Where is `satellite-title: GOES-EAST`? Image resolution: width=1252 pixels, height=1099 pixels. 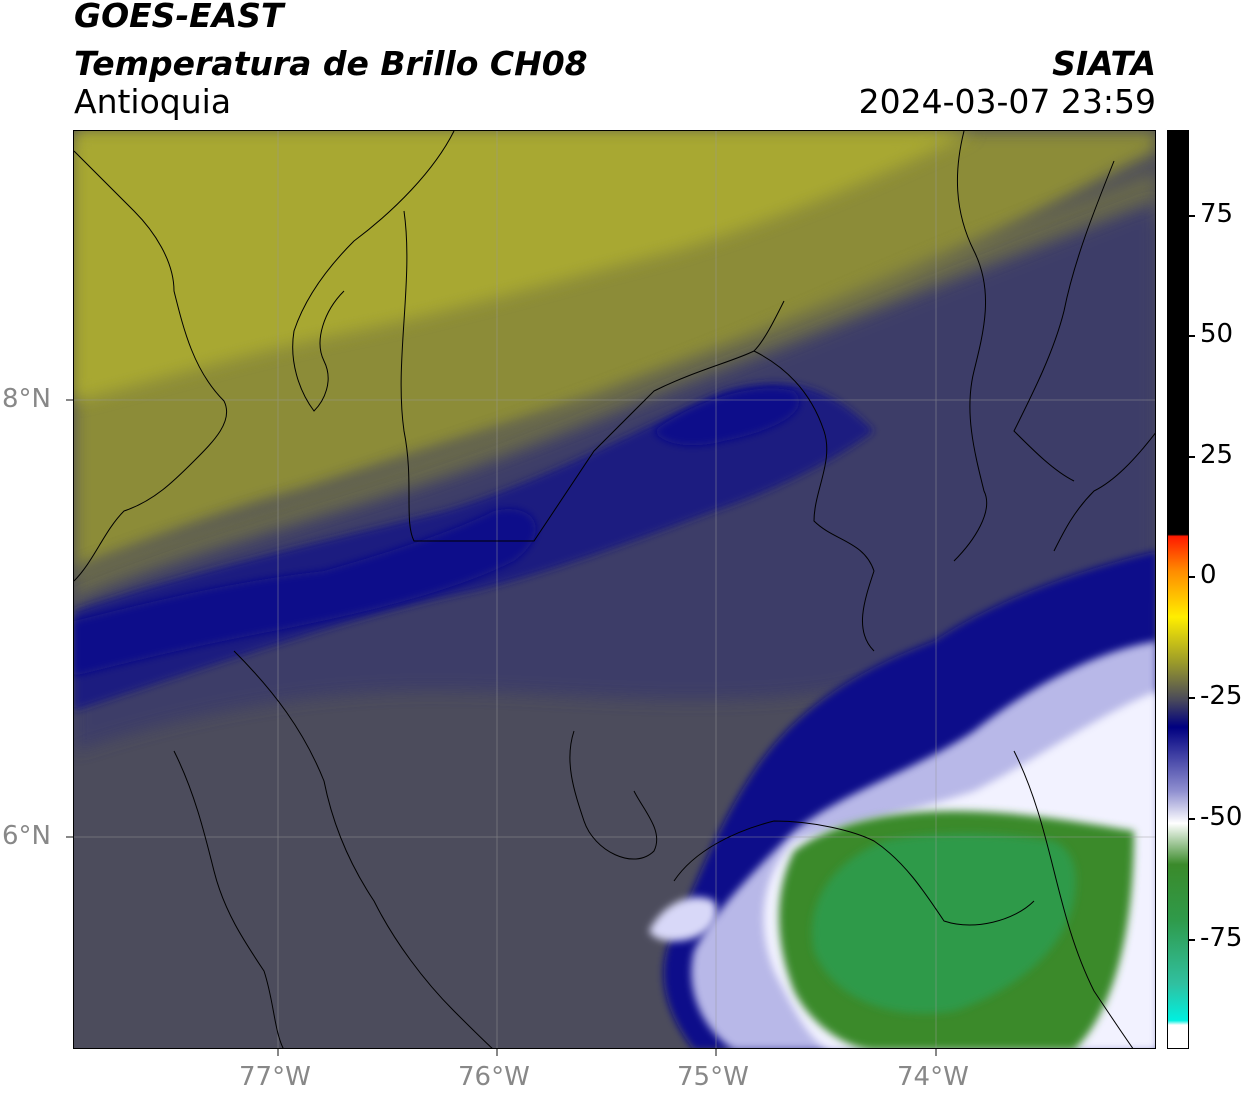 satellite-title: GOES-EAST is located at coordinates (179, 17).